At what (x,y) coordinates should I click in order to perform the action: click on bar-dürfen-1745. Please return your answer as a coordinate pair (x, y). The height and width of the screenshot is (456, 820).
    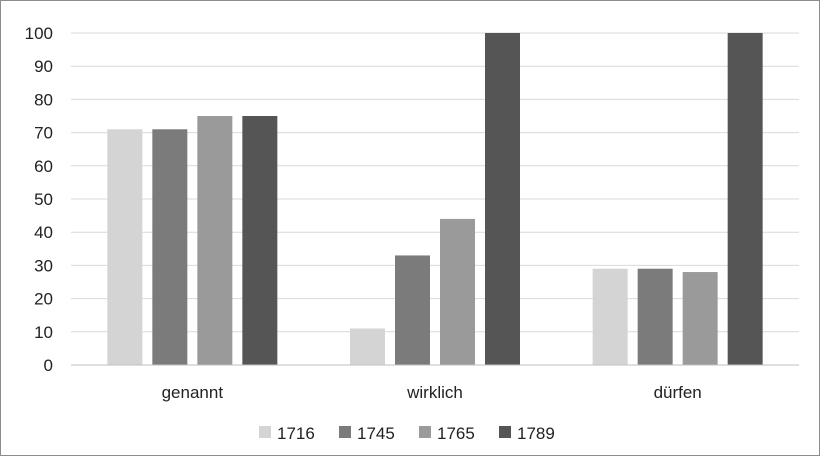
    Looking at the image, I should click on (655, 316).